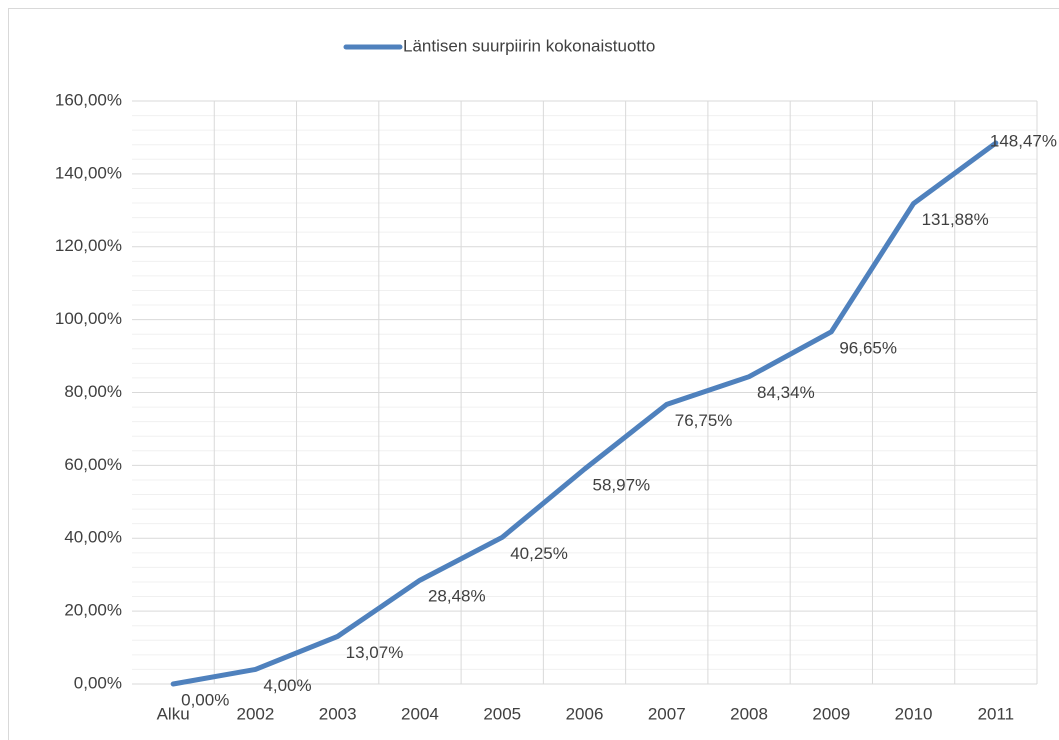 The image size is (1059, 740). What do you see at coordinates (88, 318) in the screenshot?
I see `y-tick-label: 100,00%` at bounding box center [88, 318].